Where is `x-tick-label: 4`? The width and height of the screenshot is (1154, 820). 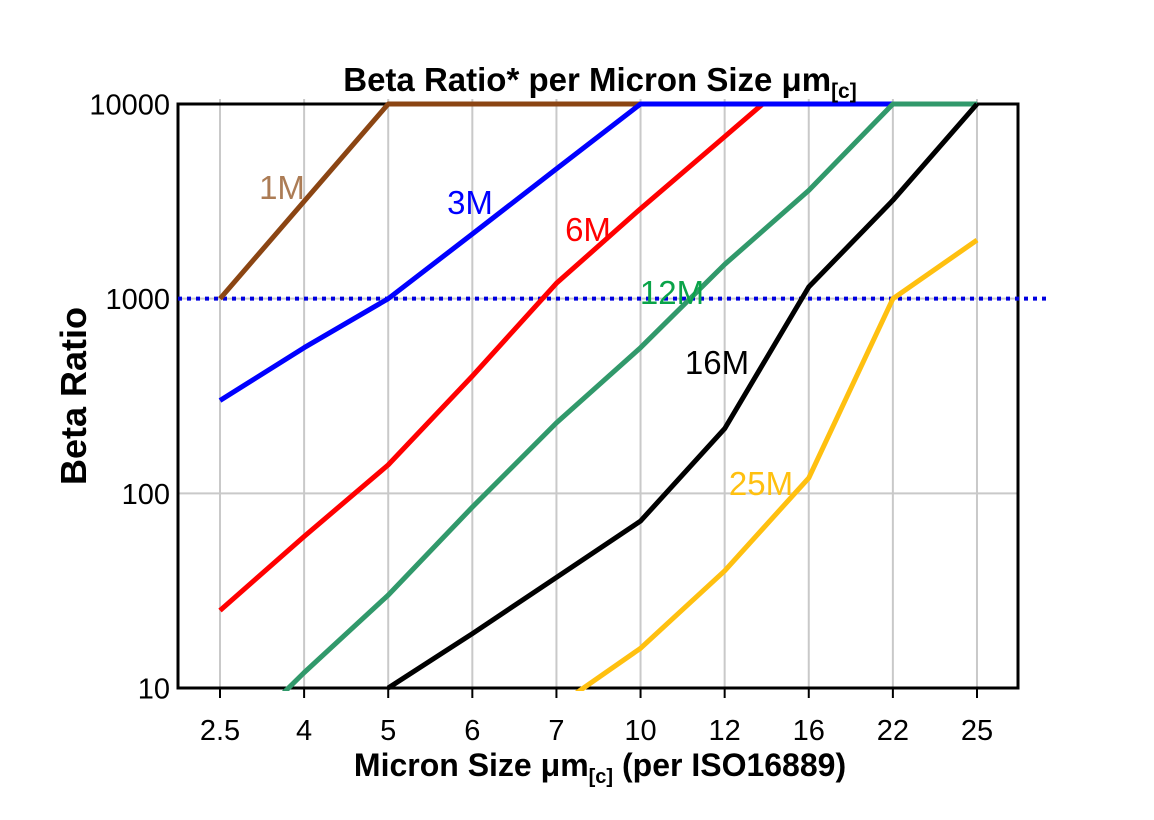 x-tick-label: 4 is located at coordinates (304, 731).